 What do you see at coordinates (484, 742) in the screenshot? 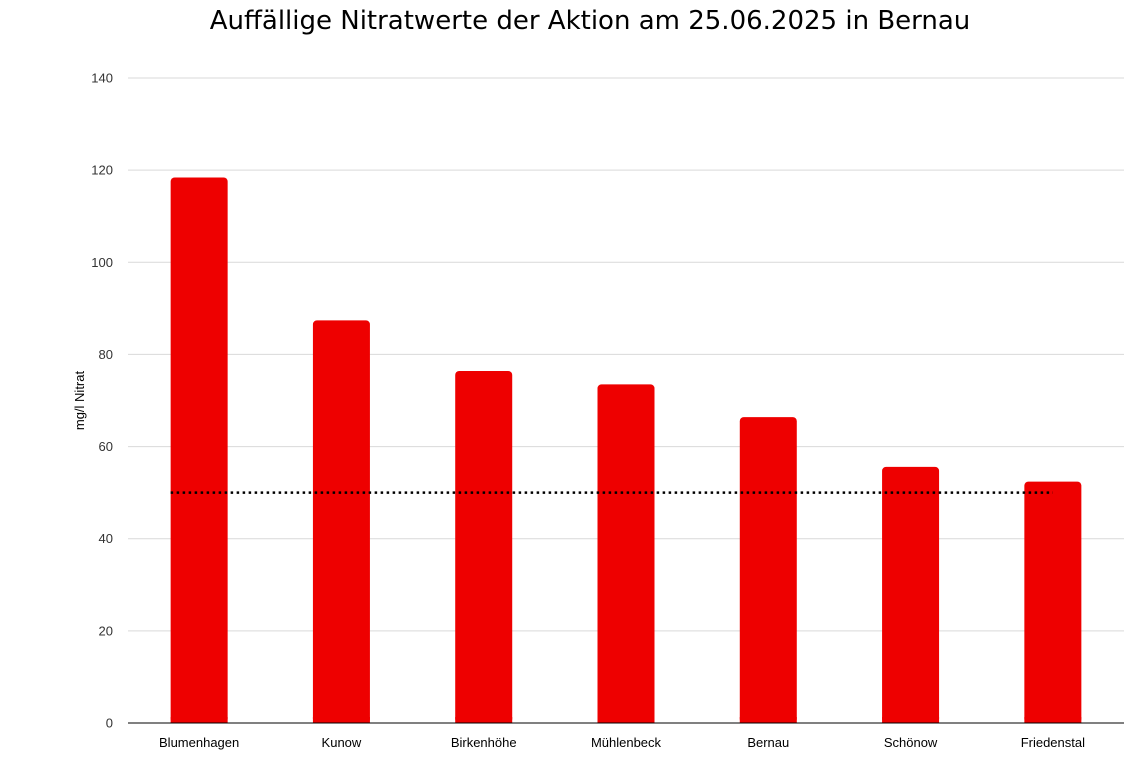
I see `x-tick-label: Birkenhöhe` at bounding box center [484, 742].